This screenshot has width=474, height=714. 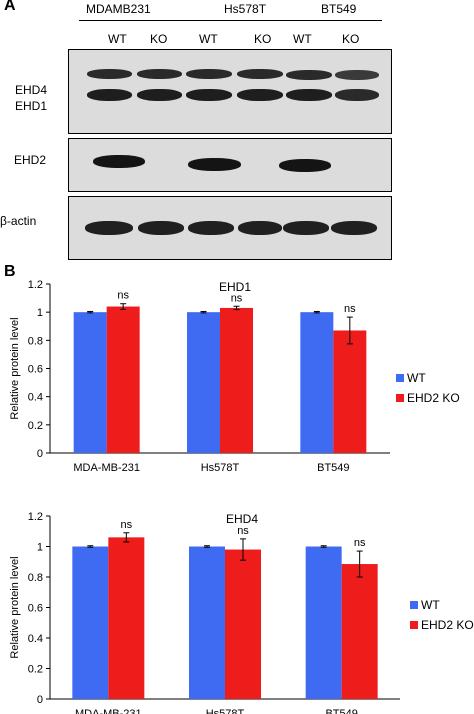 I want to click on lane-label-6: KO, so click(x=351, y=39).